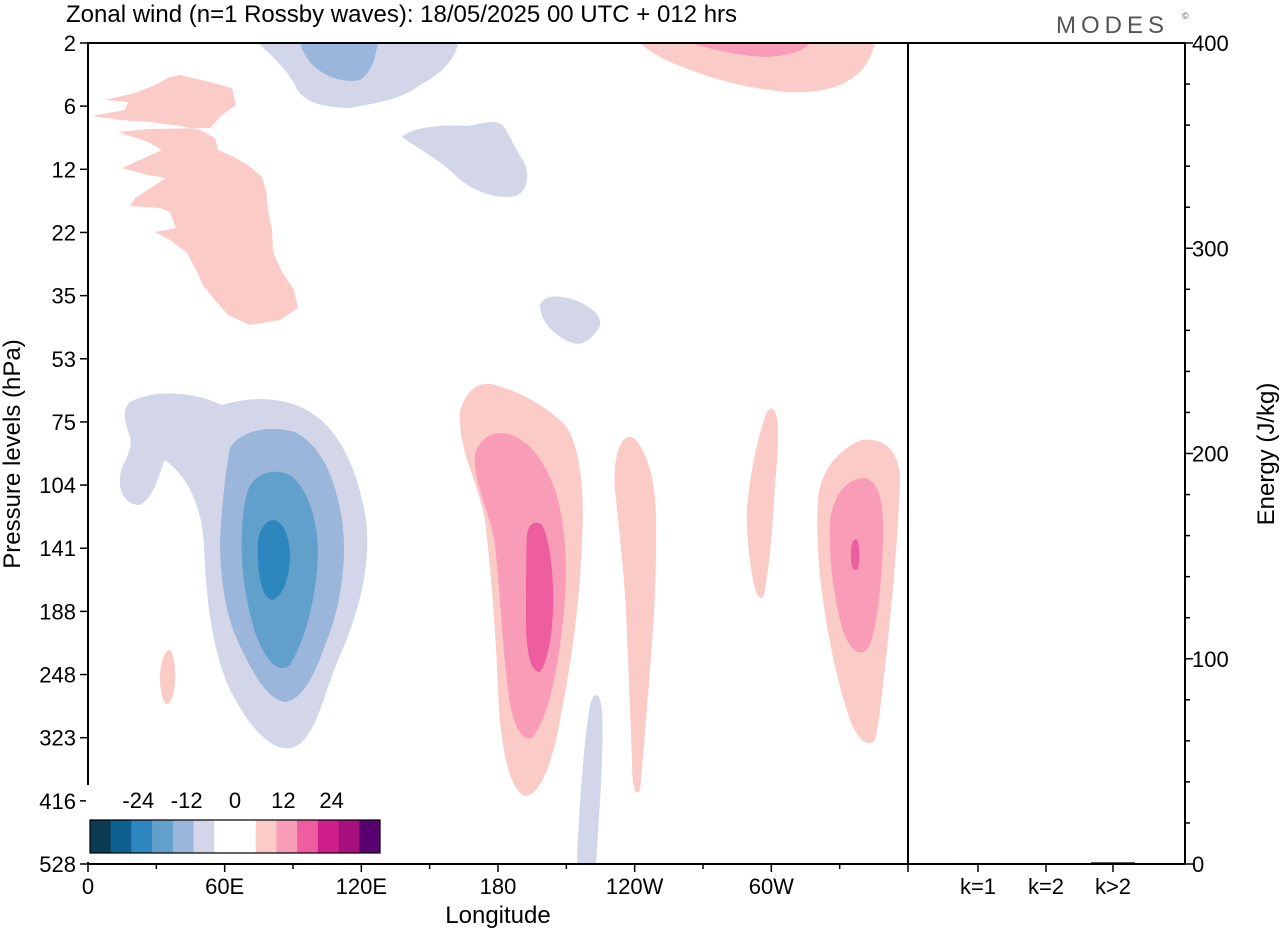 The height and width of the screenshot is (930, 1280). What do you see at coordinates (750, 50) in the screenshot?
I see `contour-upper-positive-mid` at bounding box center [750, 50].